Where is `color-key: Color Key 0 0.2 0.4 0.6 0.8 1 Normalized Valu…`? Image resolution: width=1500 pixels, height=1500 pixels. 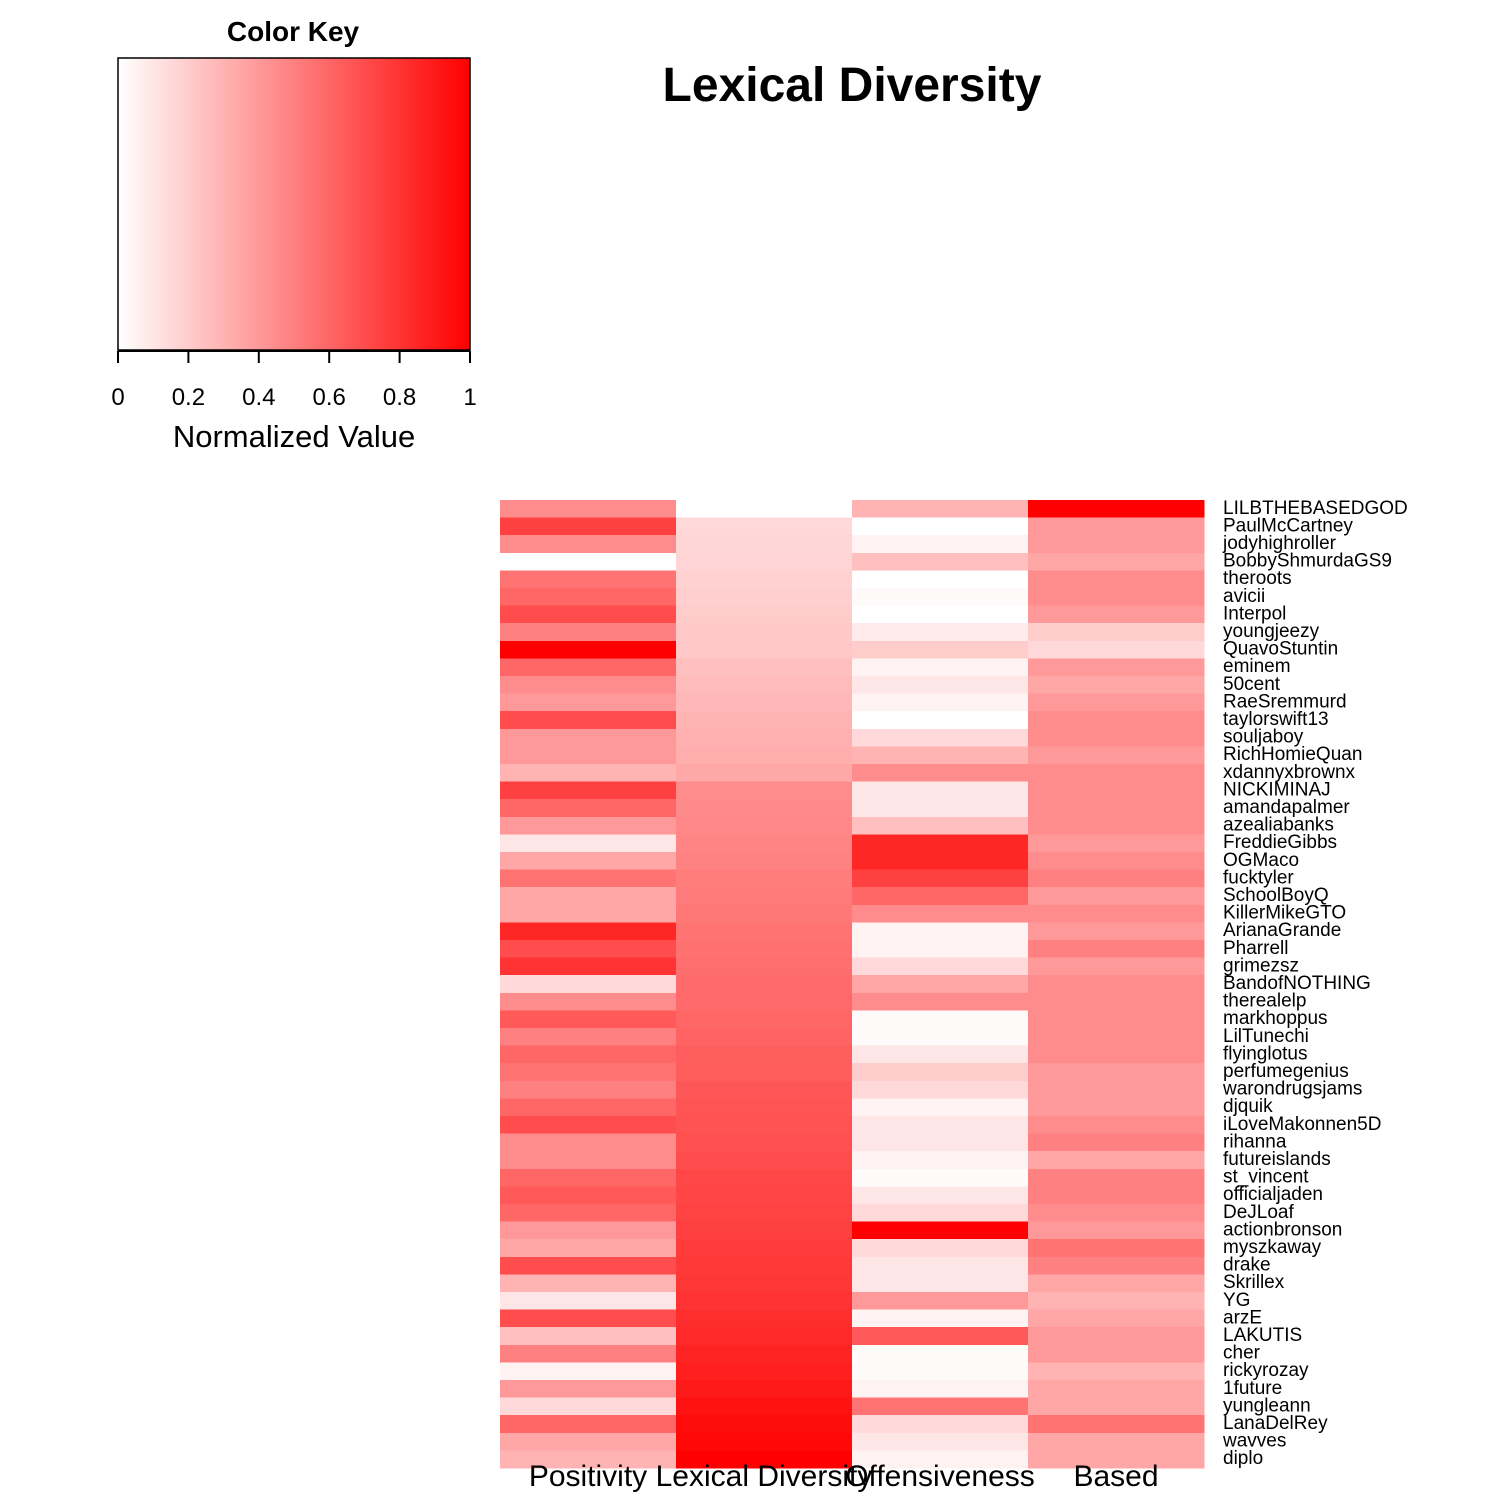 color-key: Color Key 0 0.2 0.4 0.6 0.8 1 Normalized Valu… is located at coordinates (293, 235).